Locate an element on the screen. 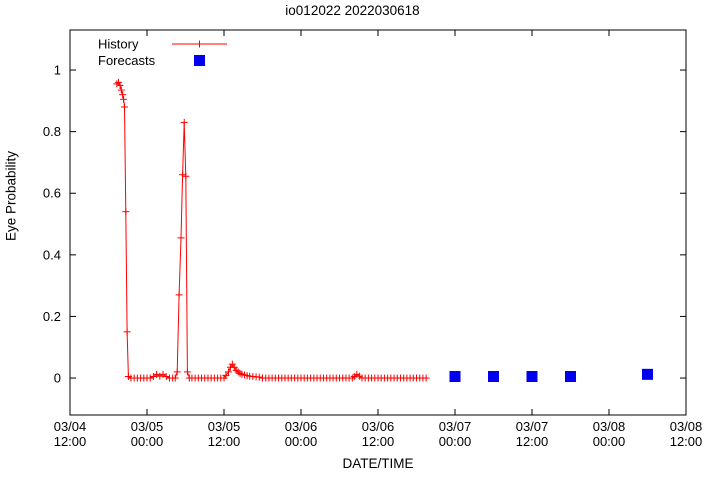 The width and height of the screenshot is (705, 482). x-tick-date: 03/04 is located at coordinates (70, 426).